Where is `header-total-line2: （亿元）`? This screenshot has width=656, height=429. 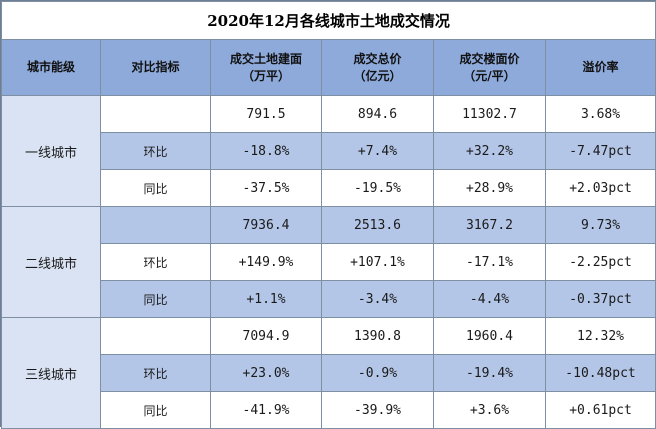
header-total-line2: （亿元） is located at coordinates (377, 75).